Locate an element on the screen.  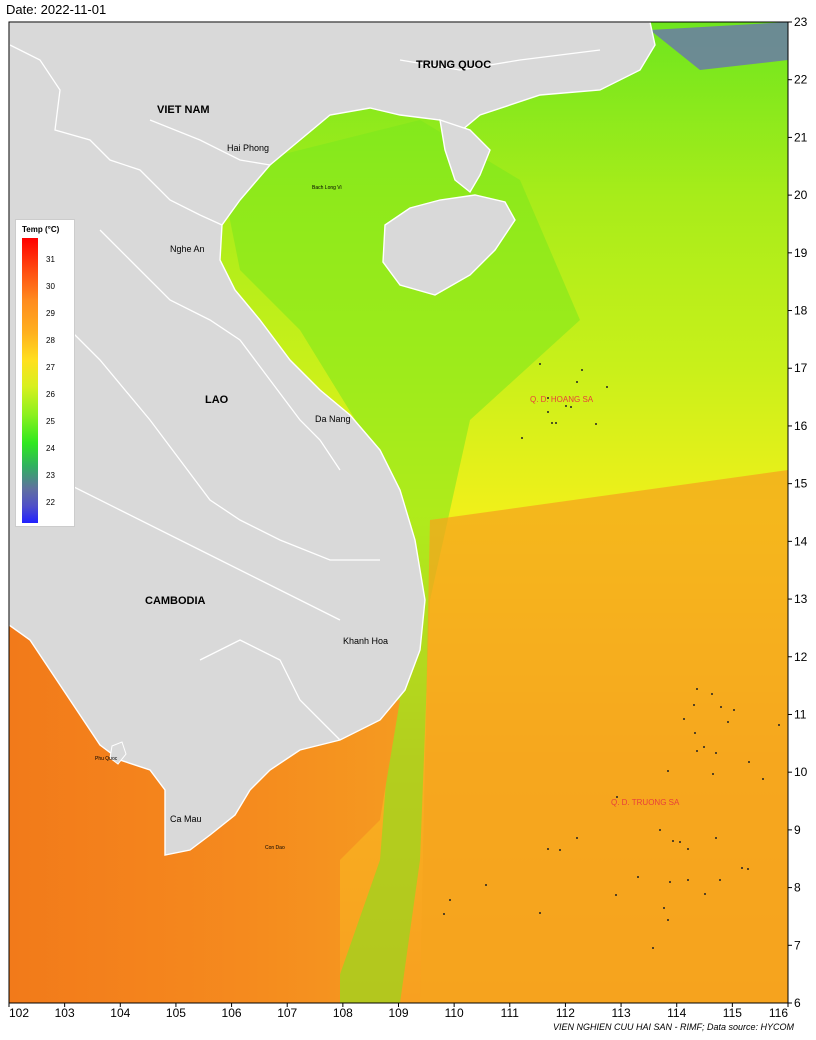
x-tick-label: 114 is located at coordinates (676, 1013).